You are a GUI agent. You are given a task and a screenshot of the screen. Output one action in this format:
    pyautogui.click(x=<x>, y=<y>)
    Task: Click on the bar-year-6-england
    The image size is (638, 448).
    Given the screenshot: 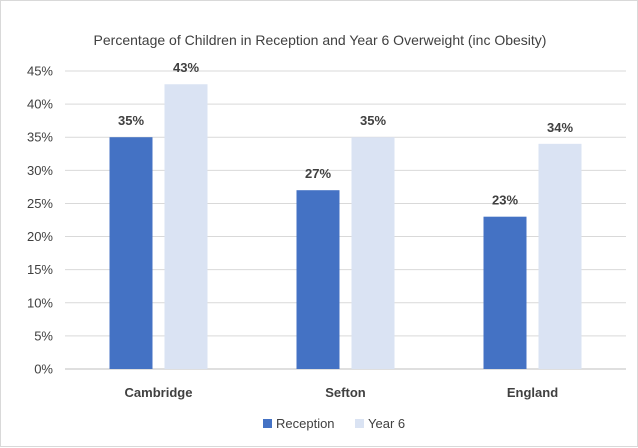 What is the action you would take?
    pyautogui.click(x=560, y=256)
    